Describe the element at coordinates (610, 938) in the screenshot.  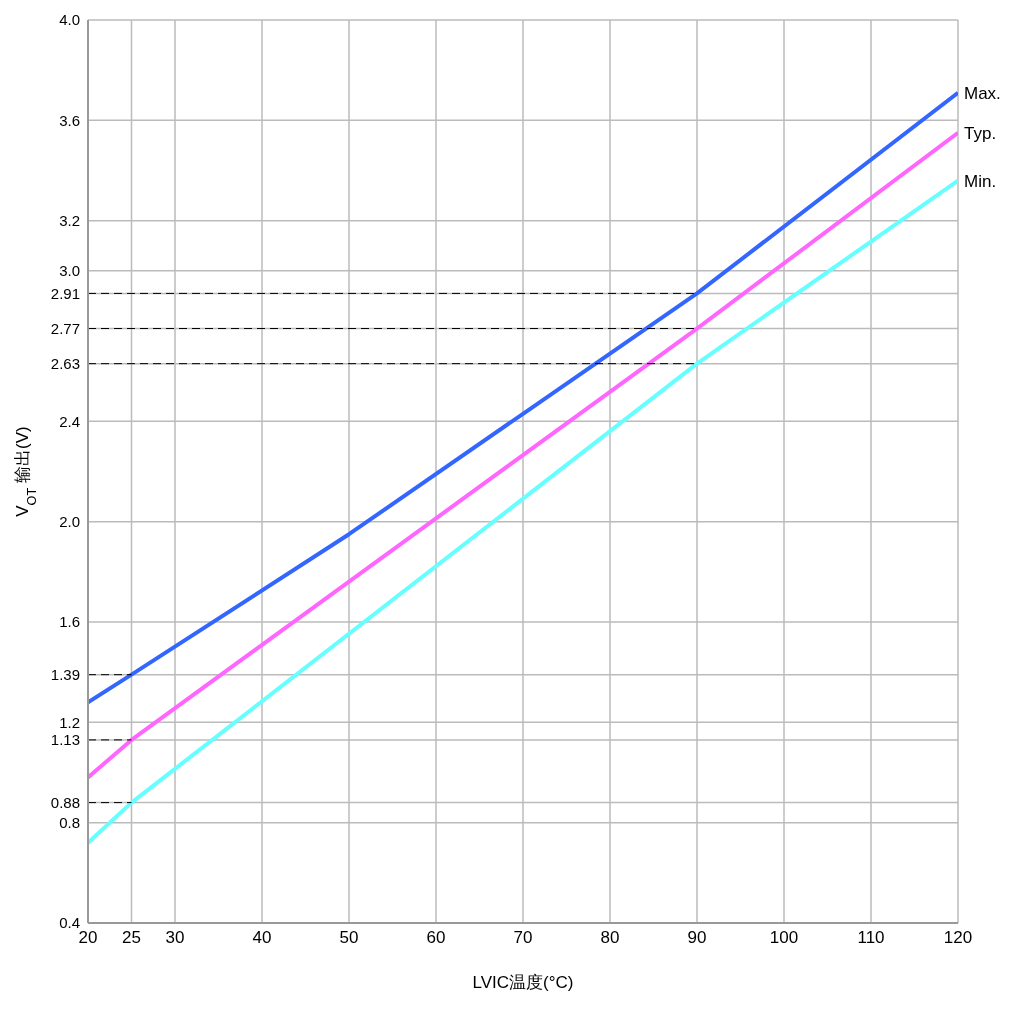
I see `x-tick-label: 80` at that location.